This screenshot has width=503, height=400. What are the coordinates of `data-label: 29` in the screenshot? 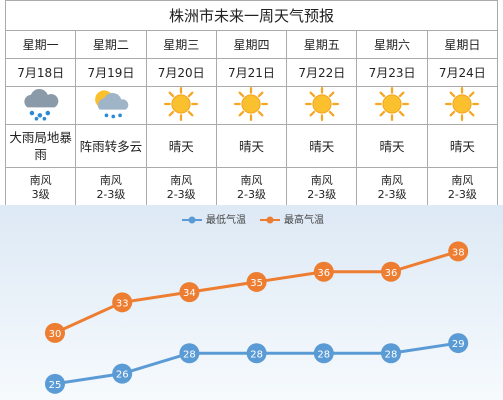 It's located at (458, 344).